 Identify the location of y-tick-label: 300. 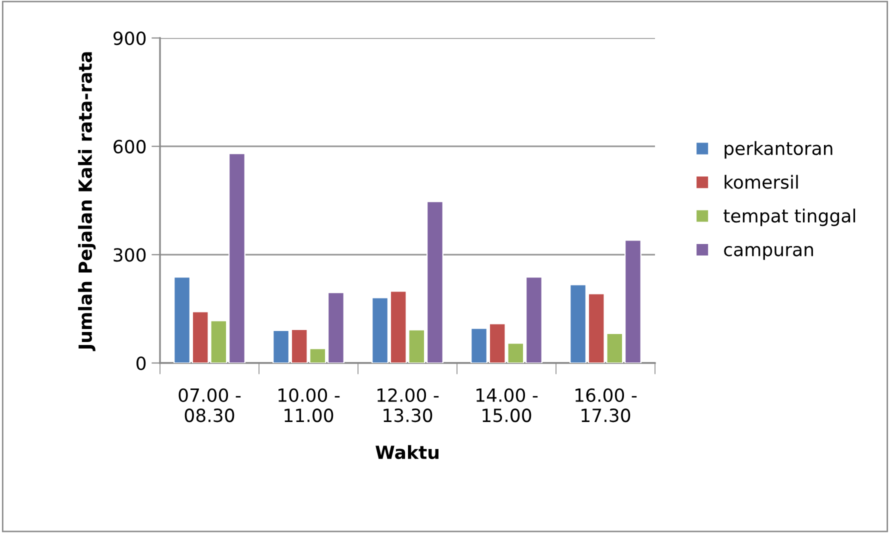
(130, 255).